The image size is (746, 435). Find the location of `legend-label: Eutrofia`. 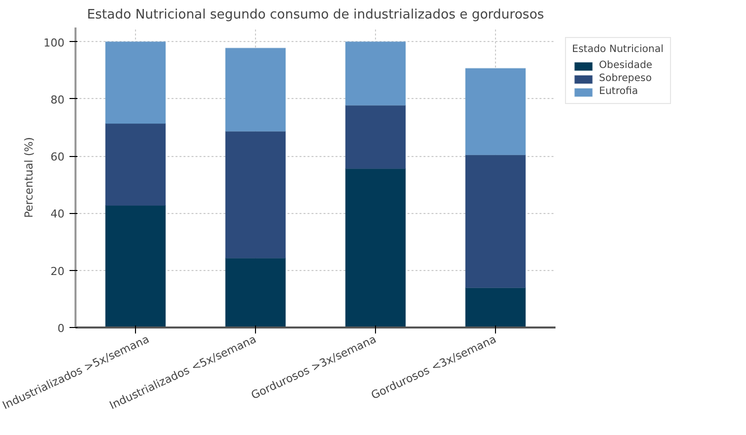

legend-label: Eutrofia is located at coordinates (618, 91).